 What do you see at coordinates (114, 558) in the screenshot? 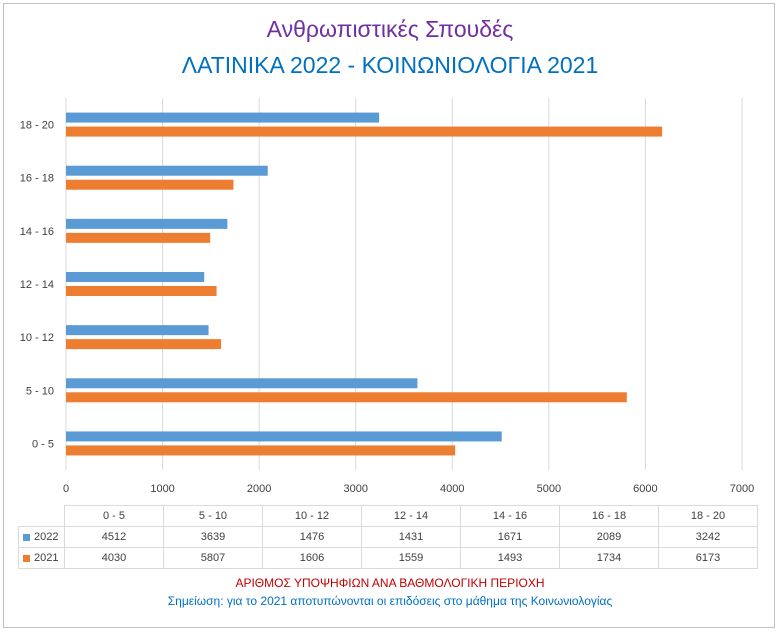
I see `data-table-cell: 4030` at bounding box center [114, 558].